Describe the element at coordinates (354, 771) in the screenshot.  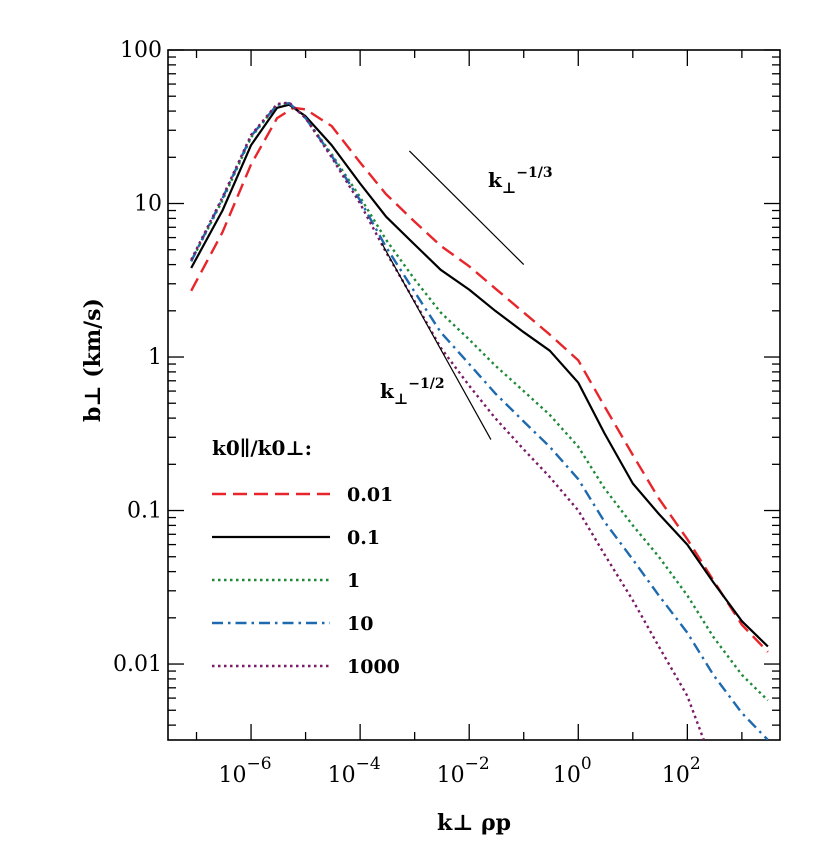
I see `x-tick-label: 10⁻⁴` at that location.